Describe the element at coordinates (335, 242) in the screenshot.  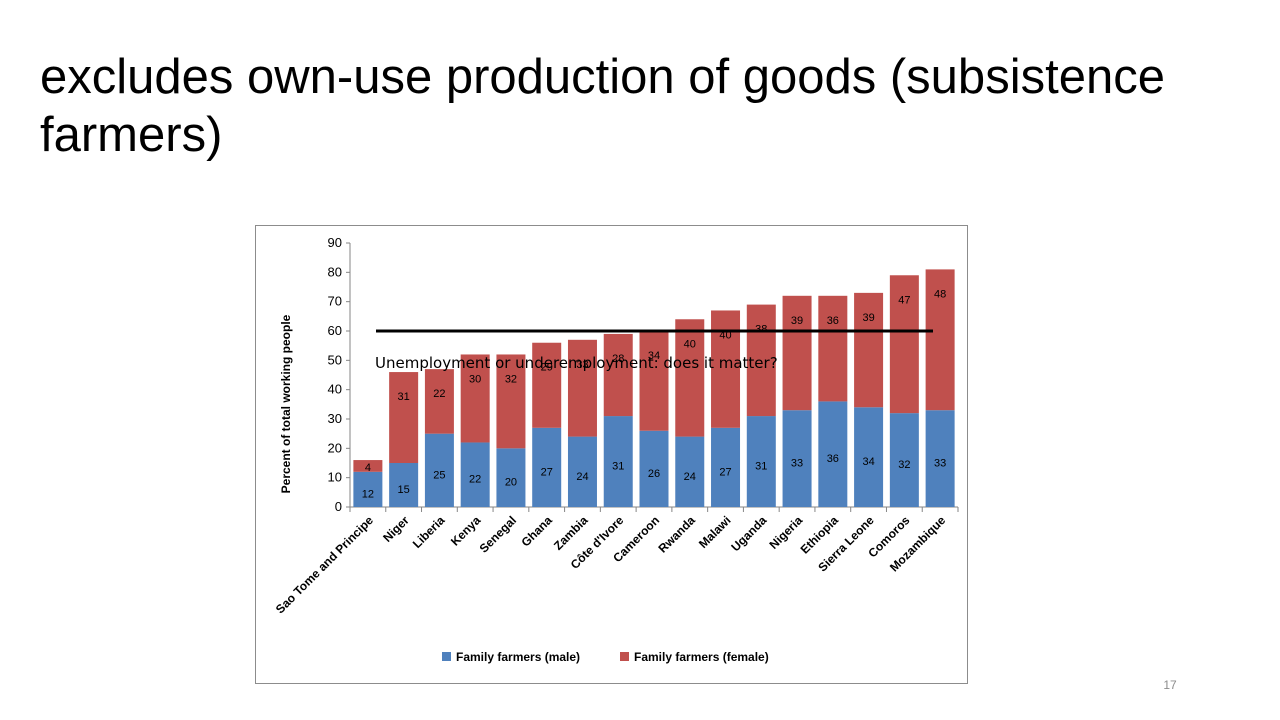
I see `y-tick-label: 90` at that location.